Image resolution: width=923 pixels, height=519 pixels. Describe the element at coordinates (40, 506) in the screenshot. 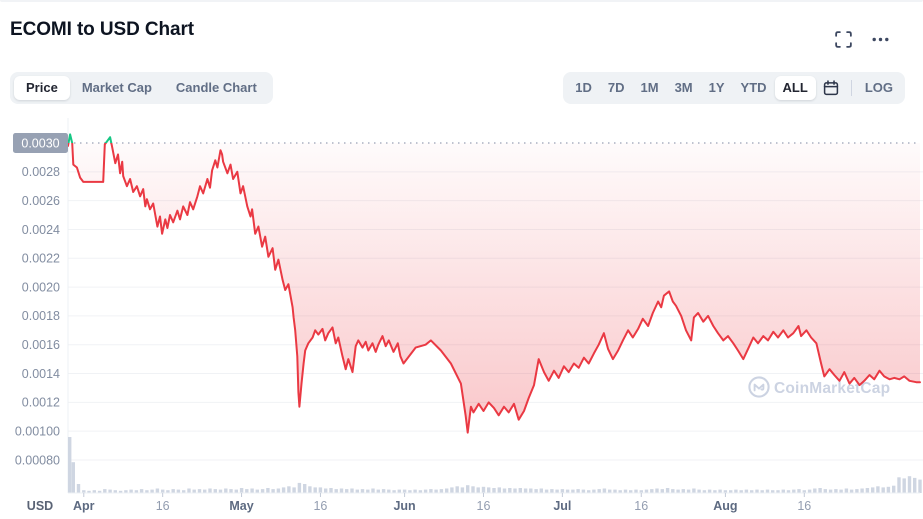

I see `currency-unit-label: USD` at that location.